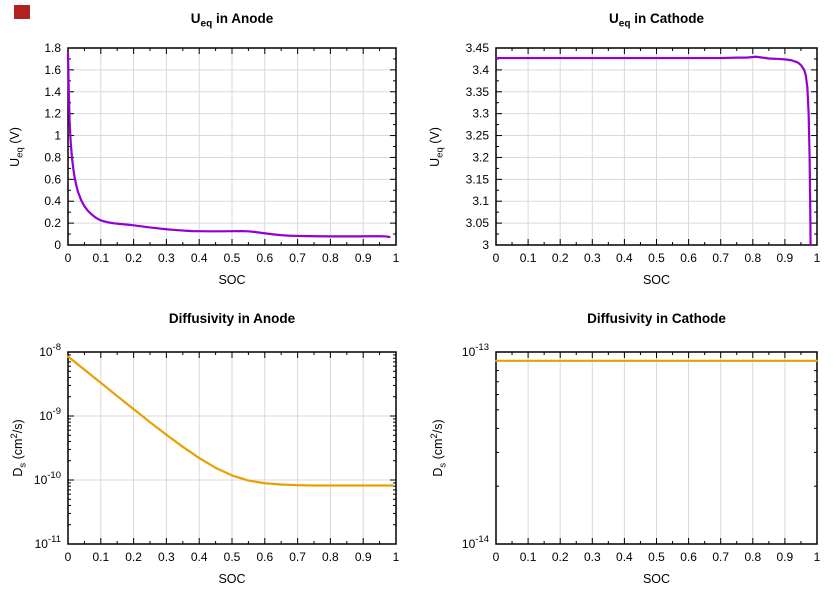  I want to click on y-tick-label: 0.8, so click(52, 157).